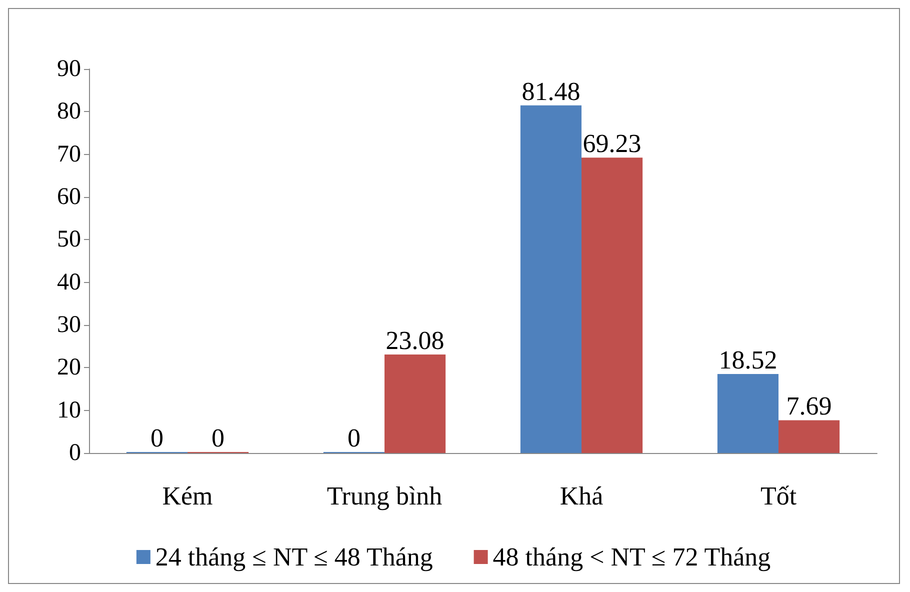  Describe the element at coordinates (809, 406) in the screenshot. I see `data-label: 7.69` at that location.